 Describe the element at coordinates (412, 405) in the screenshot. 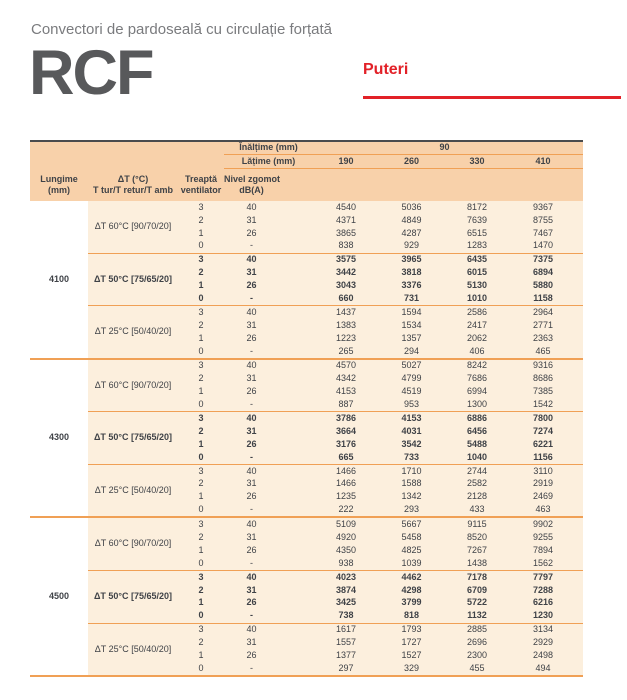

I see `power-value: 953` at that location.